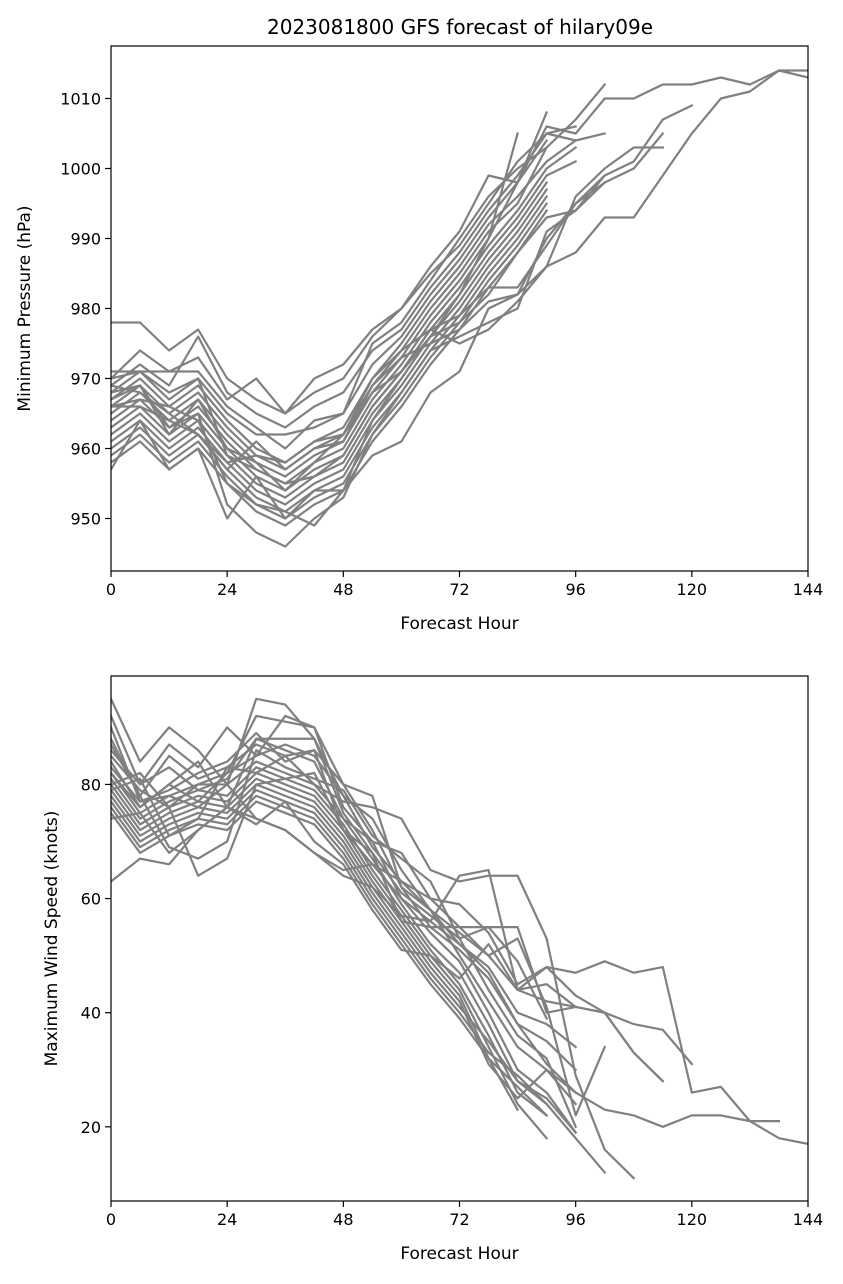 This screenshot has height=1284, width=843. What do you see at coordinates (91, 899) in the screenshot?
I see `y-tick-label: 60` at bounding box center [91, 899].